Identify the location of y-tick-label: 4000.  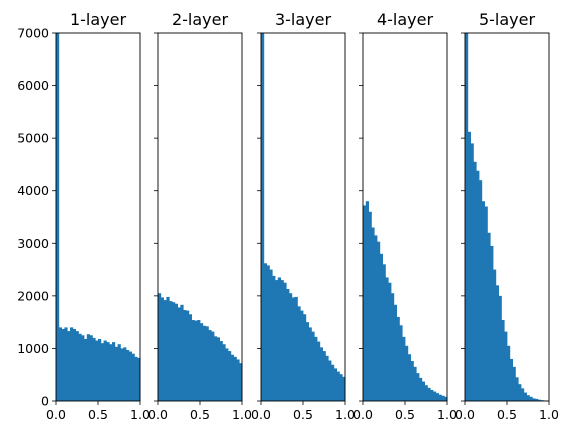
(33, 190).